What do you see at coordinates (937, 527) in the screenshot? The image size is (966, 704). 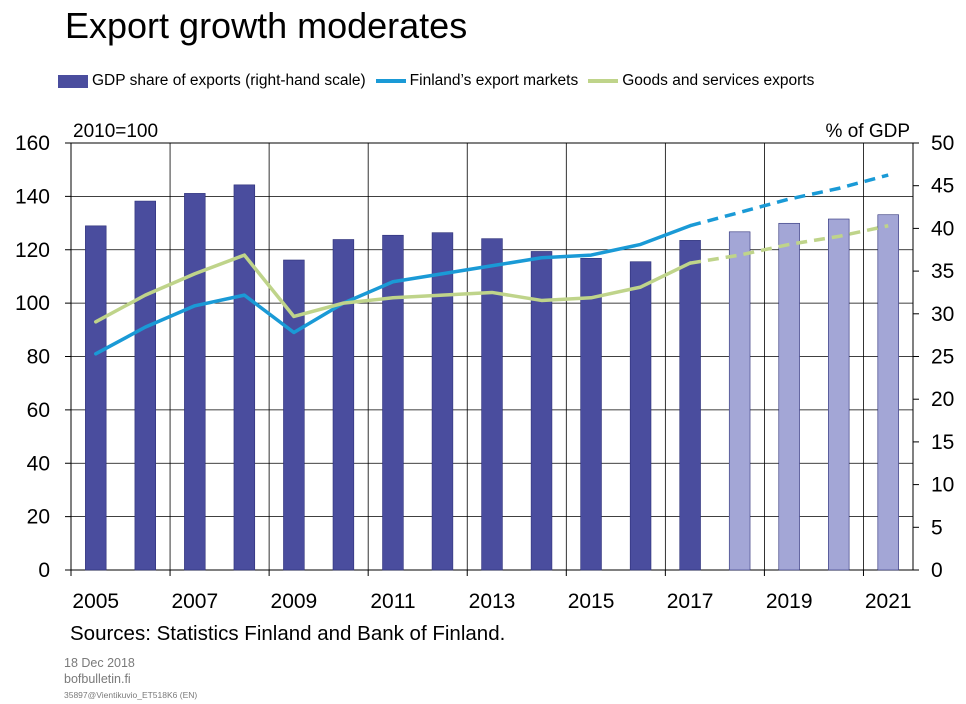 I see `right-tick-label: 5` at bounding box center [937, 527].